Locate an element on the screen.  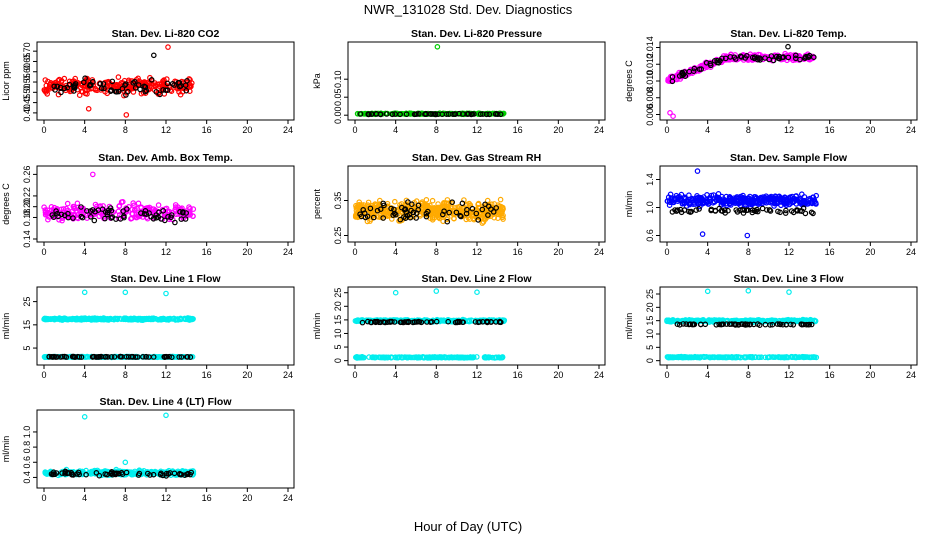
y-axis-label: degrees C is located at coordinates (629, 81).